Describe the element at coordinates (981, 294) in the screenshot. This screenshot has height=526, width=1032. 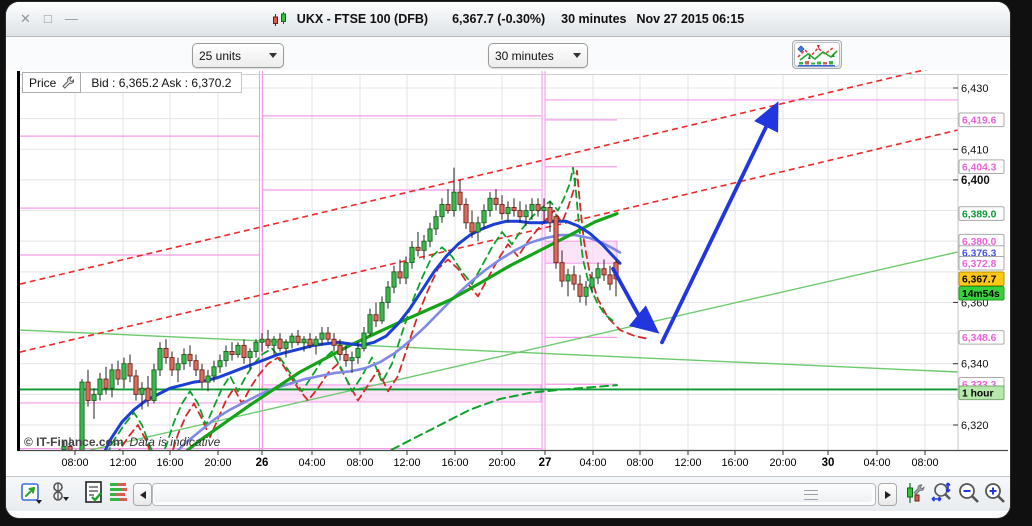
I see `svg-text: 14m54s` at that location.